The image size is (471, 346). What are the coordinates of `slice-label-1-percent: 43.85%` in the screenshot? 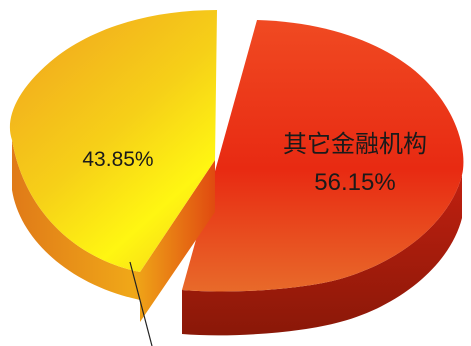 It's located at (117, 159).